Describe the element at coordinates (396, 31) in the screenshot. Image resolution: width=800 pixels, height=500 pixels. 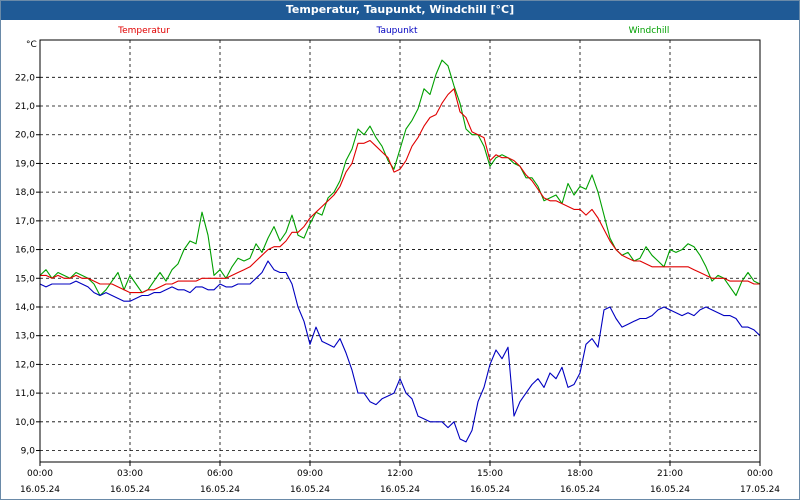
I see `legend-taupunkt: Taupunkt` at that location.